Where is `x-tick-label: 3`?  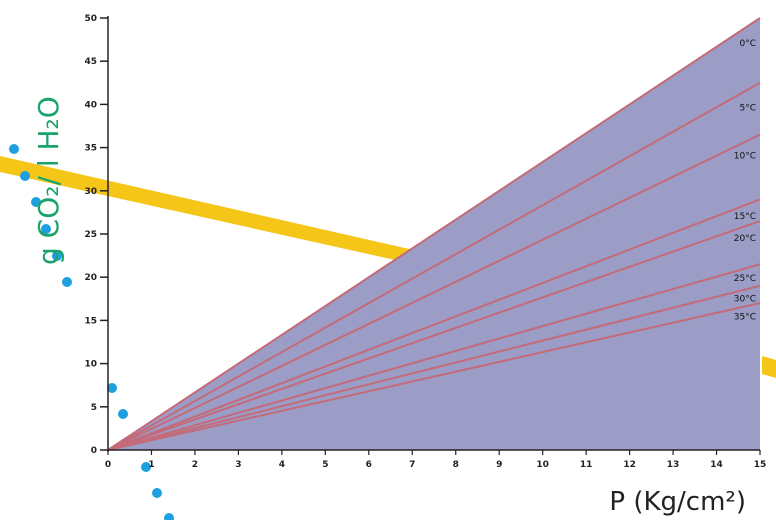 x-tick-label: 3 is located at coordinates (238, 465).